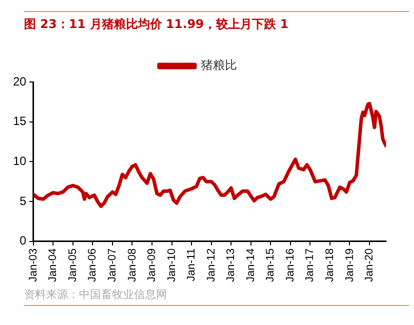  What do you see at coordinates (33, 265) in the screenshot?
I see `x-tick-label: Jan-03` at bounding box center [33, 265].